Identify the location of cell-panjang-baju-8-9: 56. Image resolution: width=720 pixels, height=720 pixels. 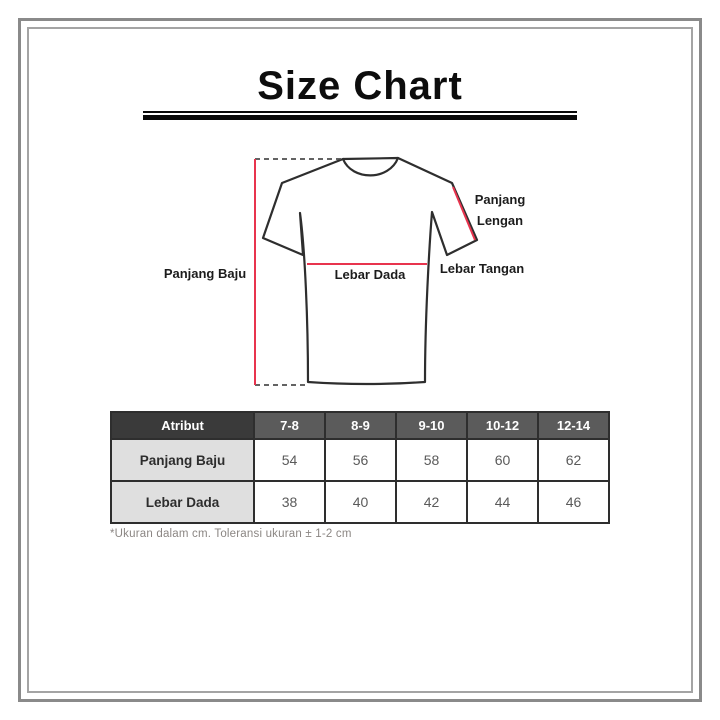
(360, 460).